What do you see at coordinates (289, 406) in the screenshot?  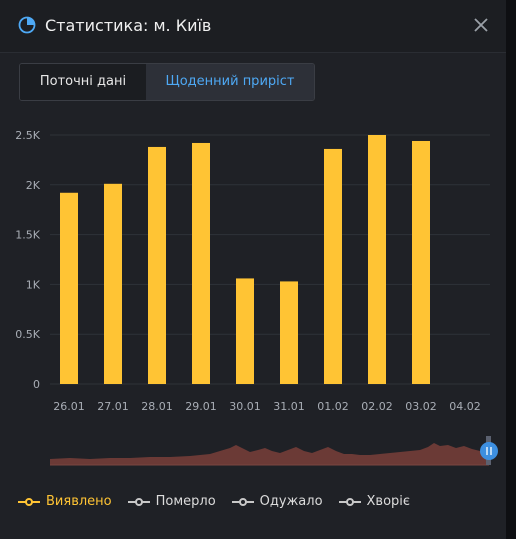 I see `x-tick-label: 31.01` at bounding box center [289, 406].